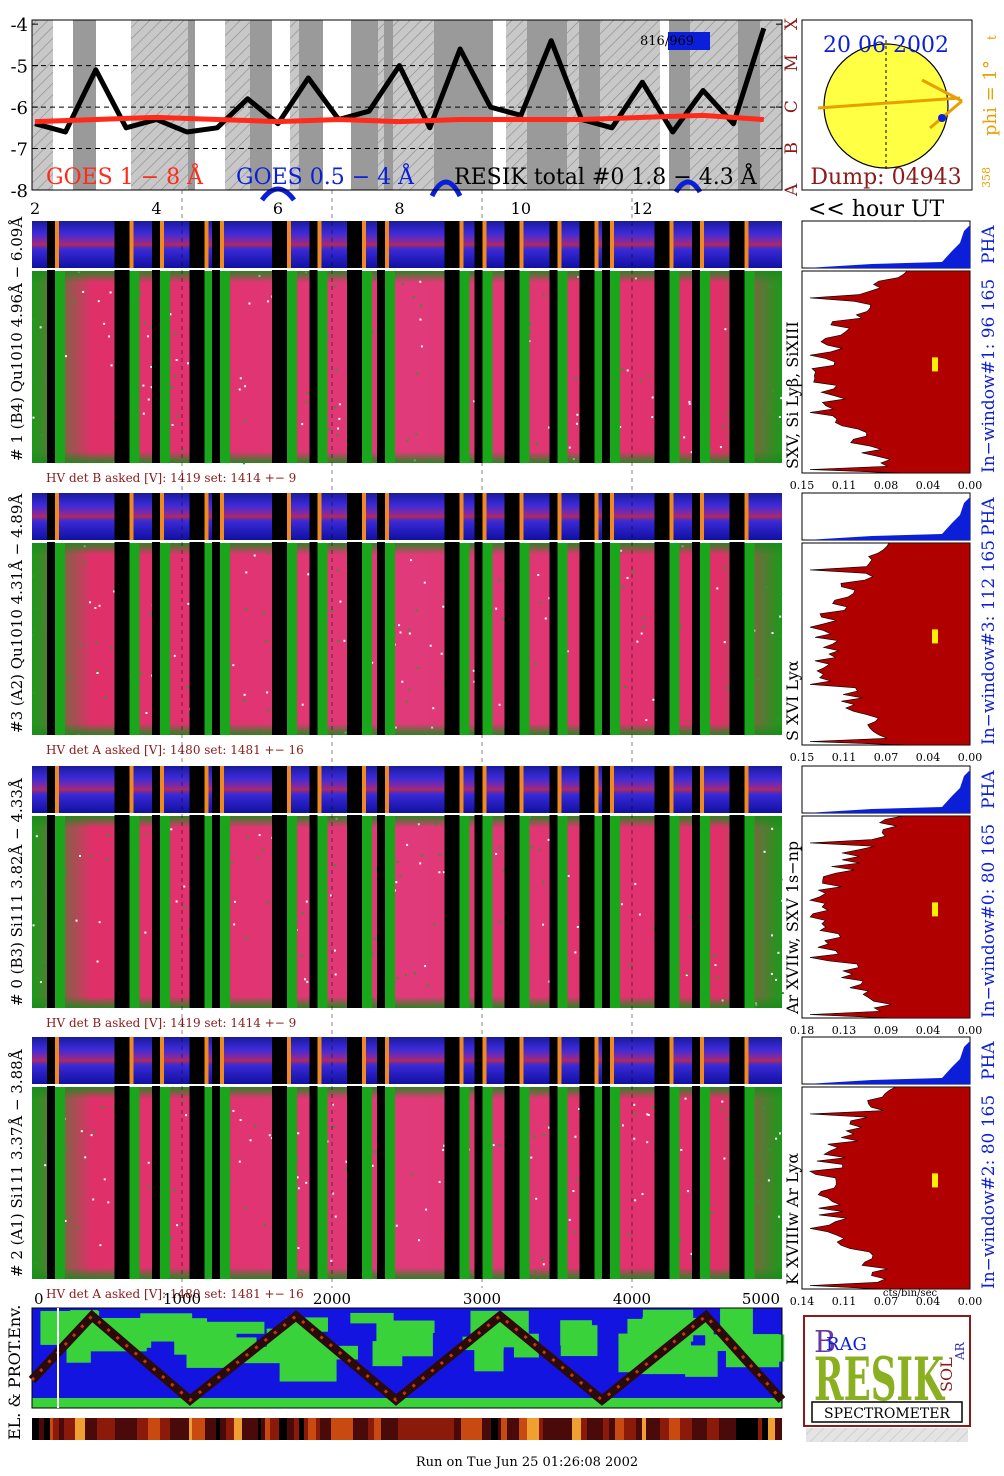  I want to click on line-identification: SXV, Si Lyβ, SiXIII, so click(792, 395).